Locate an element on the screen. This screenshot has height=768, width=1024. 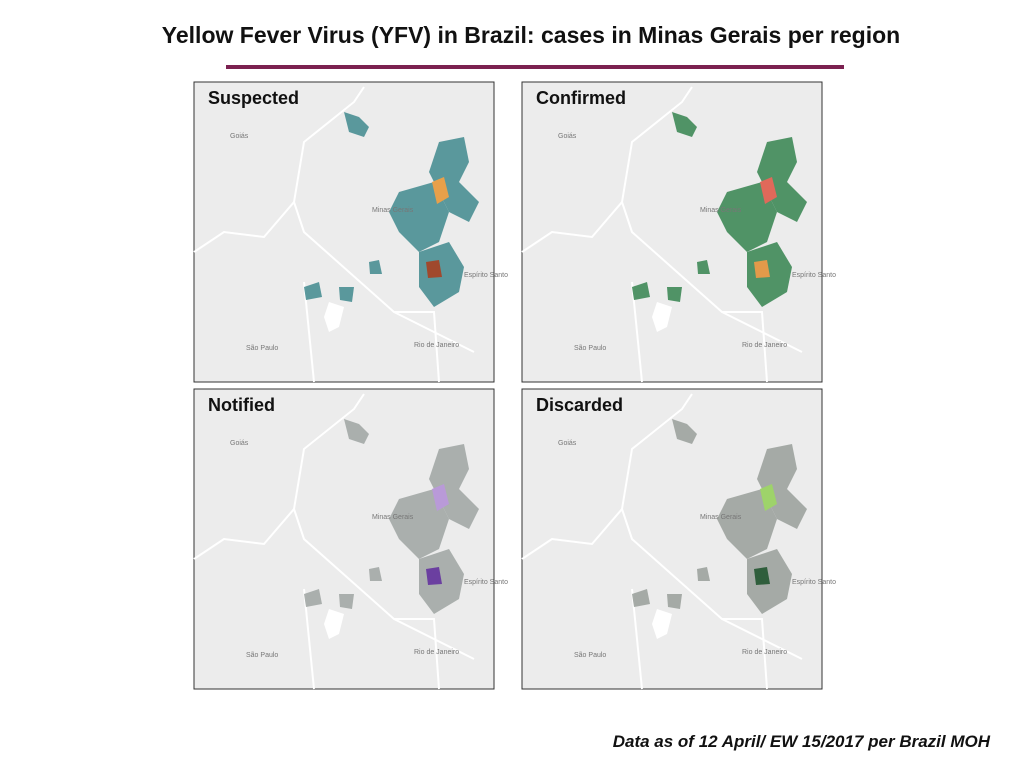
panel-label: Discarded is located at coordinates (579, 405).